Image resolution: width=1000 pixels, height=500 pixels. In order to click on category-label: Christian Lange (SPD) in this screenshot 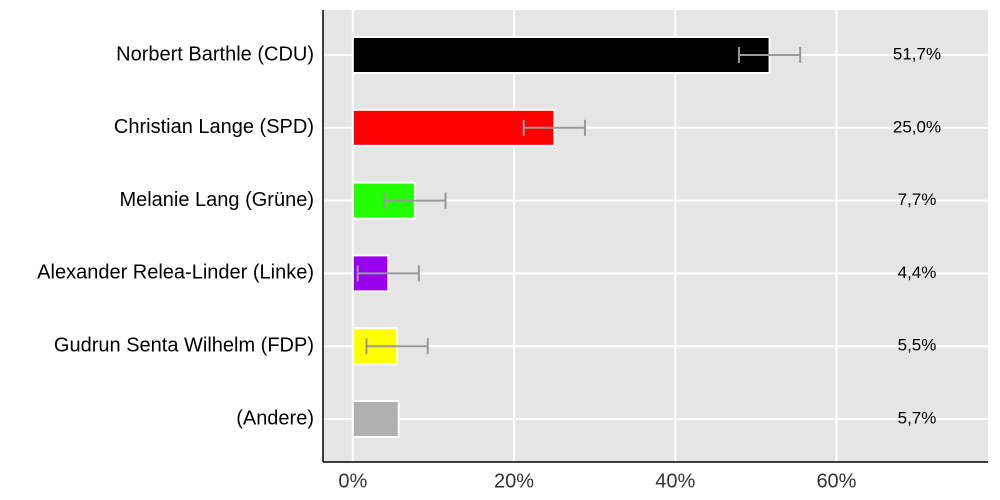, I will do `click(214, 127)`.